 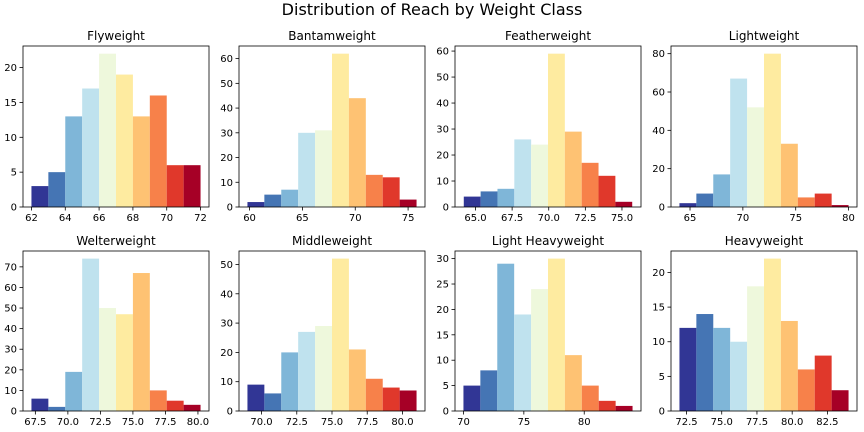 I want to click on figure-title: Distribution of Reach by Weight Class, so click(x=432, y=9).